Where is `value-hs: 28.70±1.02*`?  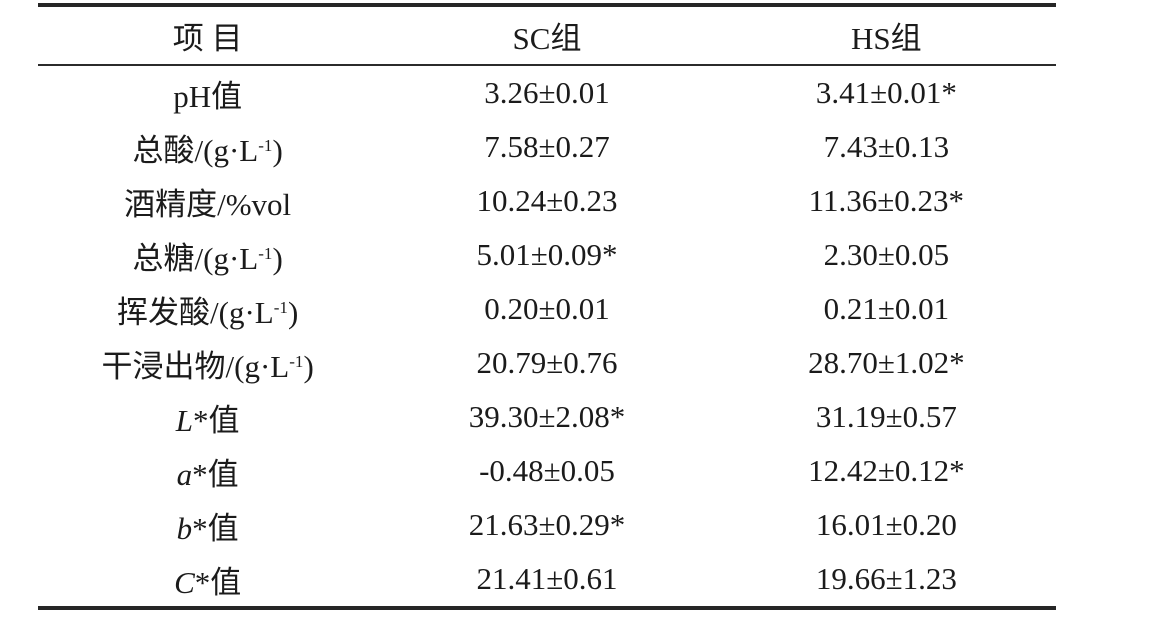 value-hs: 28.70±1.02* is located at coordinates (886, 362).